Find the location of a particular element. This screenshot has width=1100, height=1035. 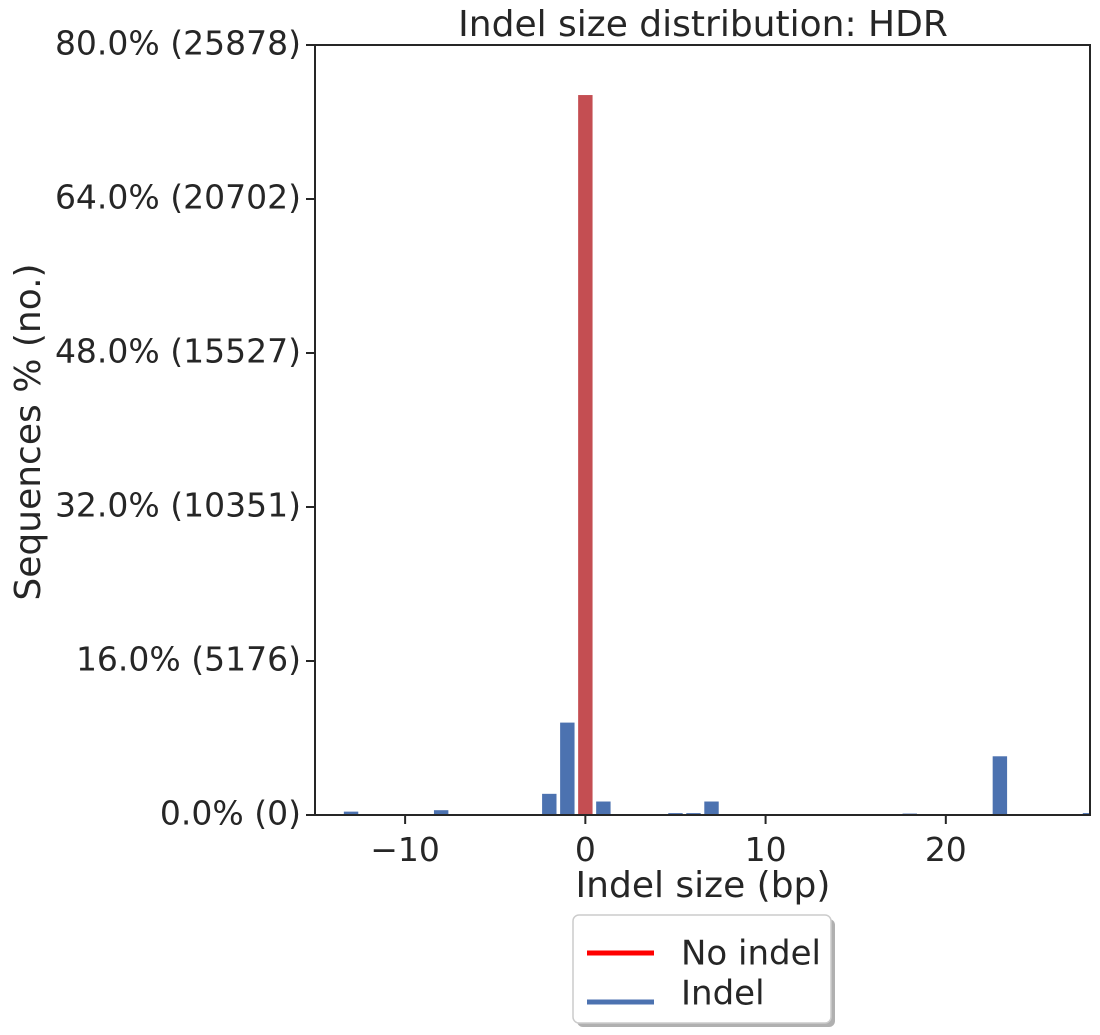

bar-no-indel-x0 is located at coordinates (585, 455).